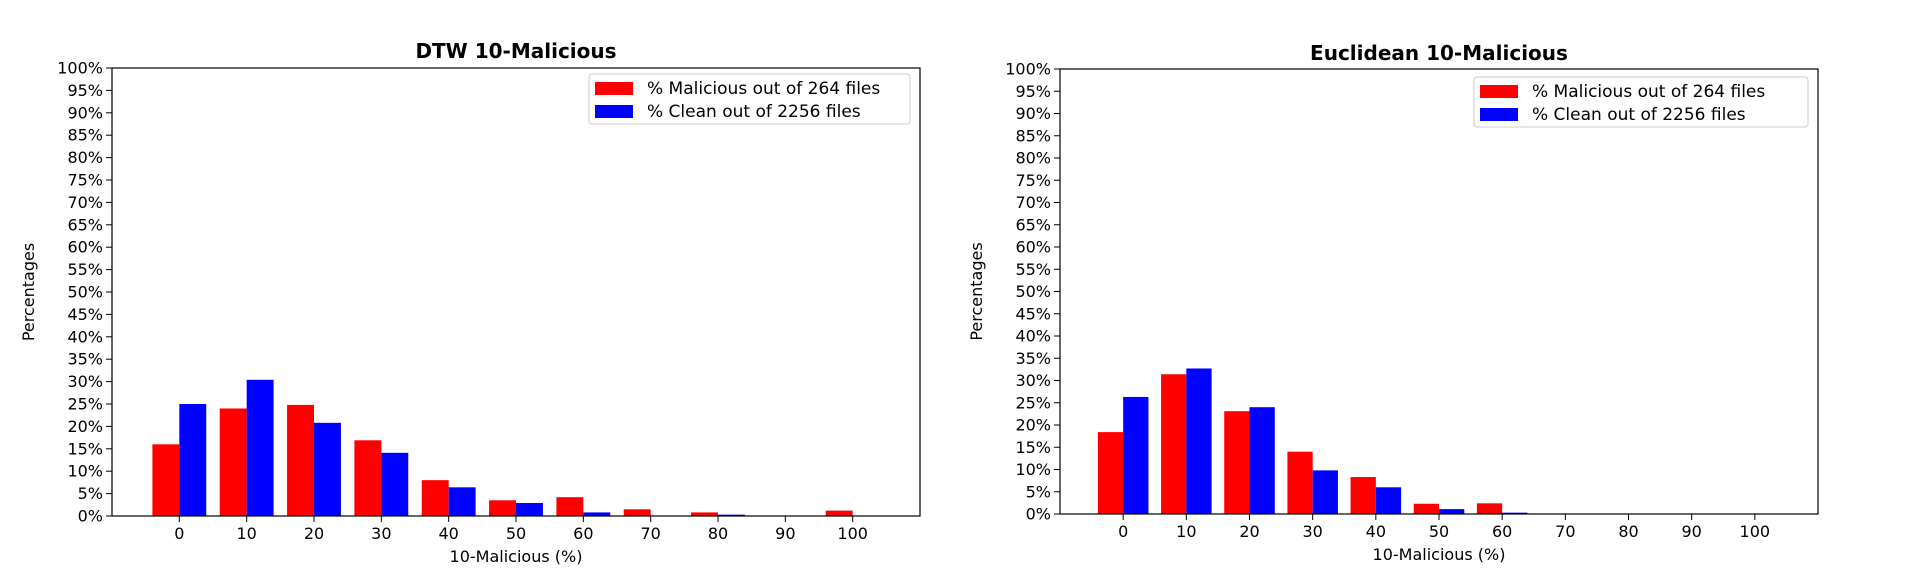 This screenshot has width=1916, height=581. I want to click on y-tick-label: 60%, so click(85, 247).